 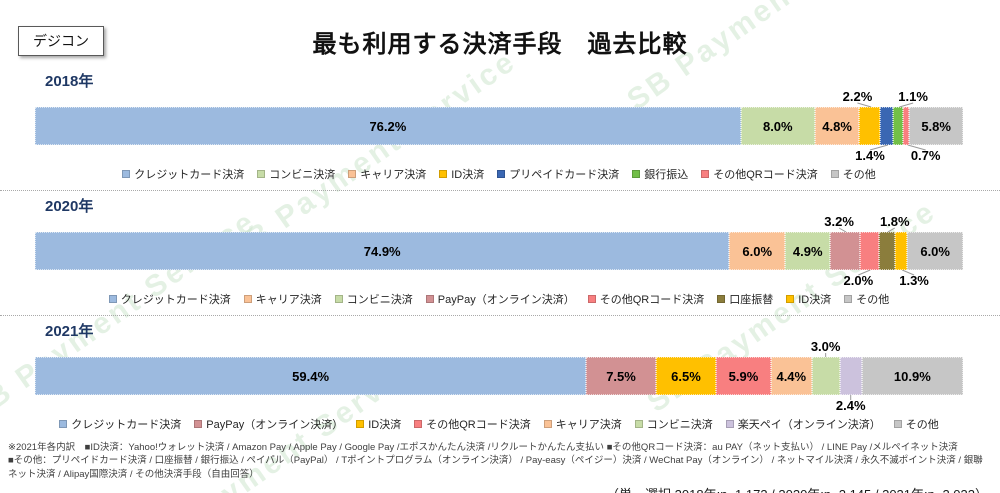 I want to click on bar-segment: 59.4%, so click(x=311, y=376).